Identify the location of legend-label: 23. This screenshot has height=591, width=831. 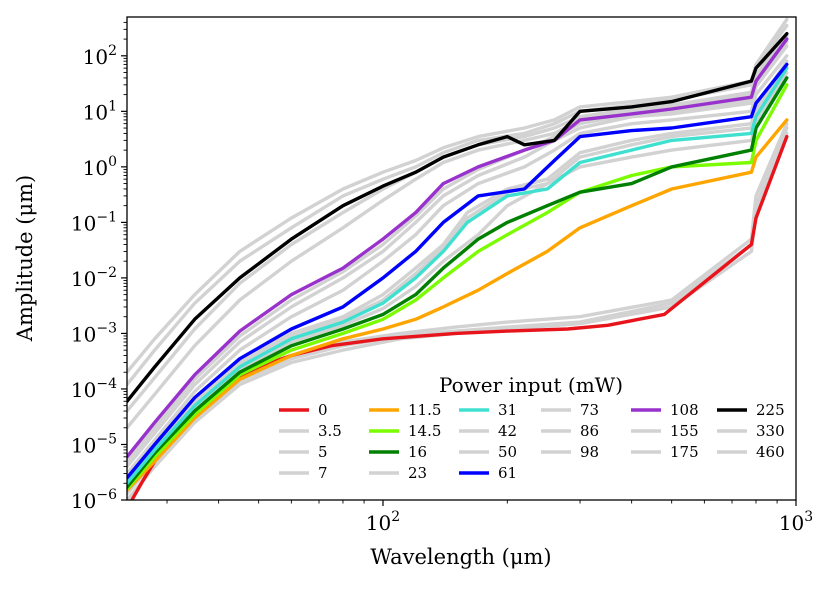
(417, 473).